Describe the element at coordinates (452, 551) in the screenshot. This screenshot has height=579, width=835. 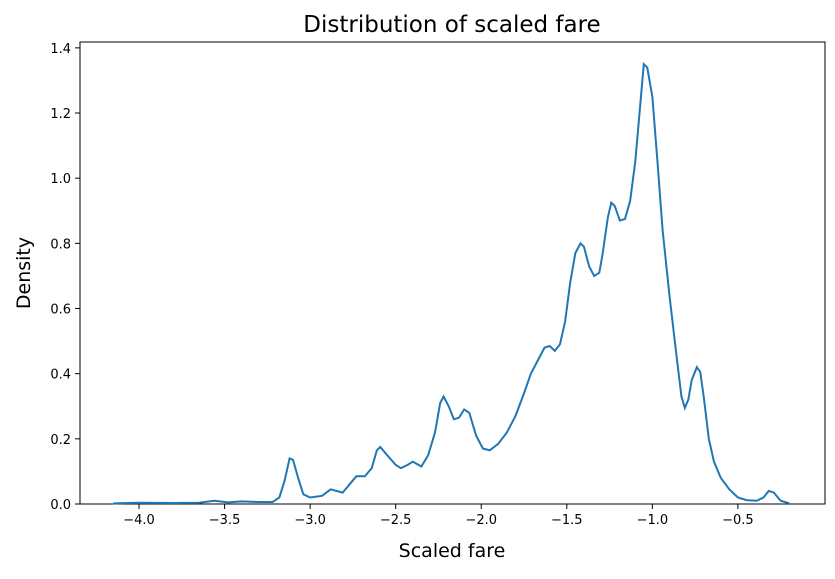
I see `x-axis-label: Scaled fare` at that location.